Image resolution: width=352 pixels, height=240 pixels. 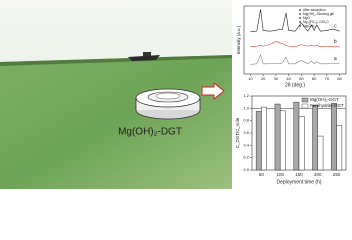 What do you see at coordinates (246, 120) in the screenshot?
I see `y-tick-label: 0.8` at bounding box center [246, 120].